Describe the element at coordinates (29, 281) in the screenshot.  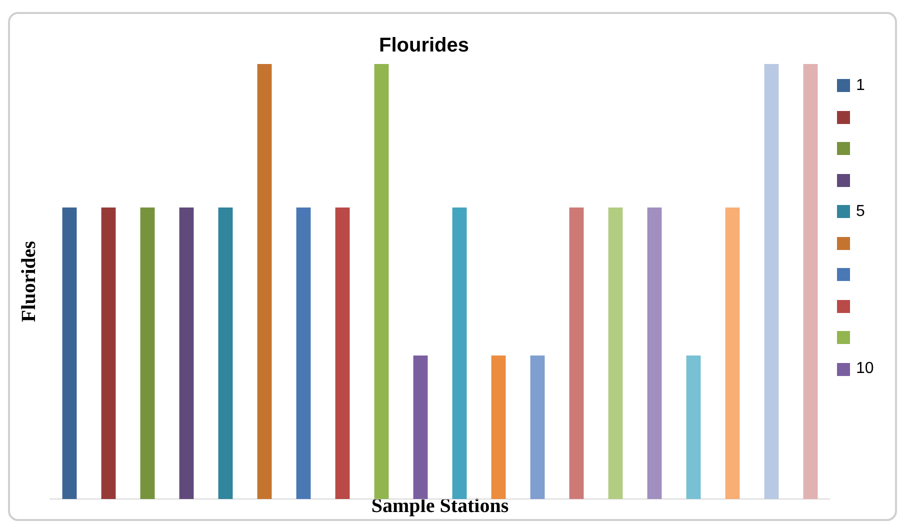
I see `y-axis-title: Fluorides` at that location.